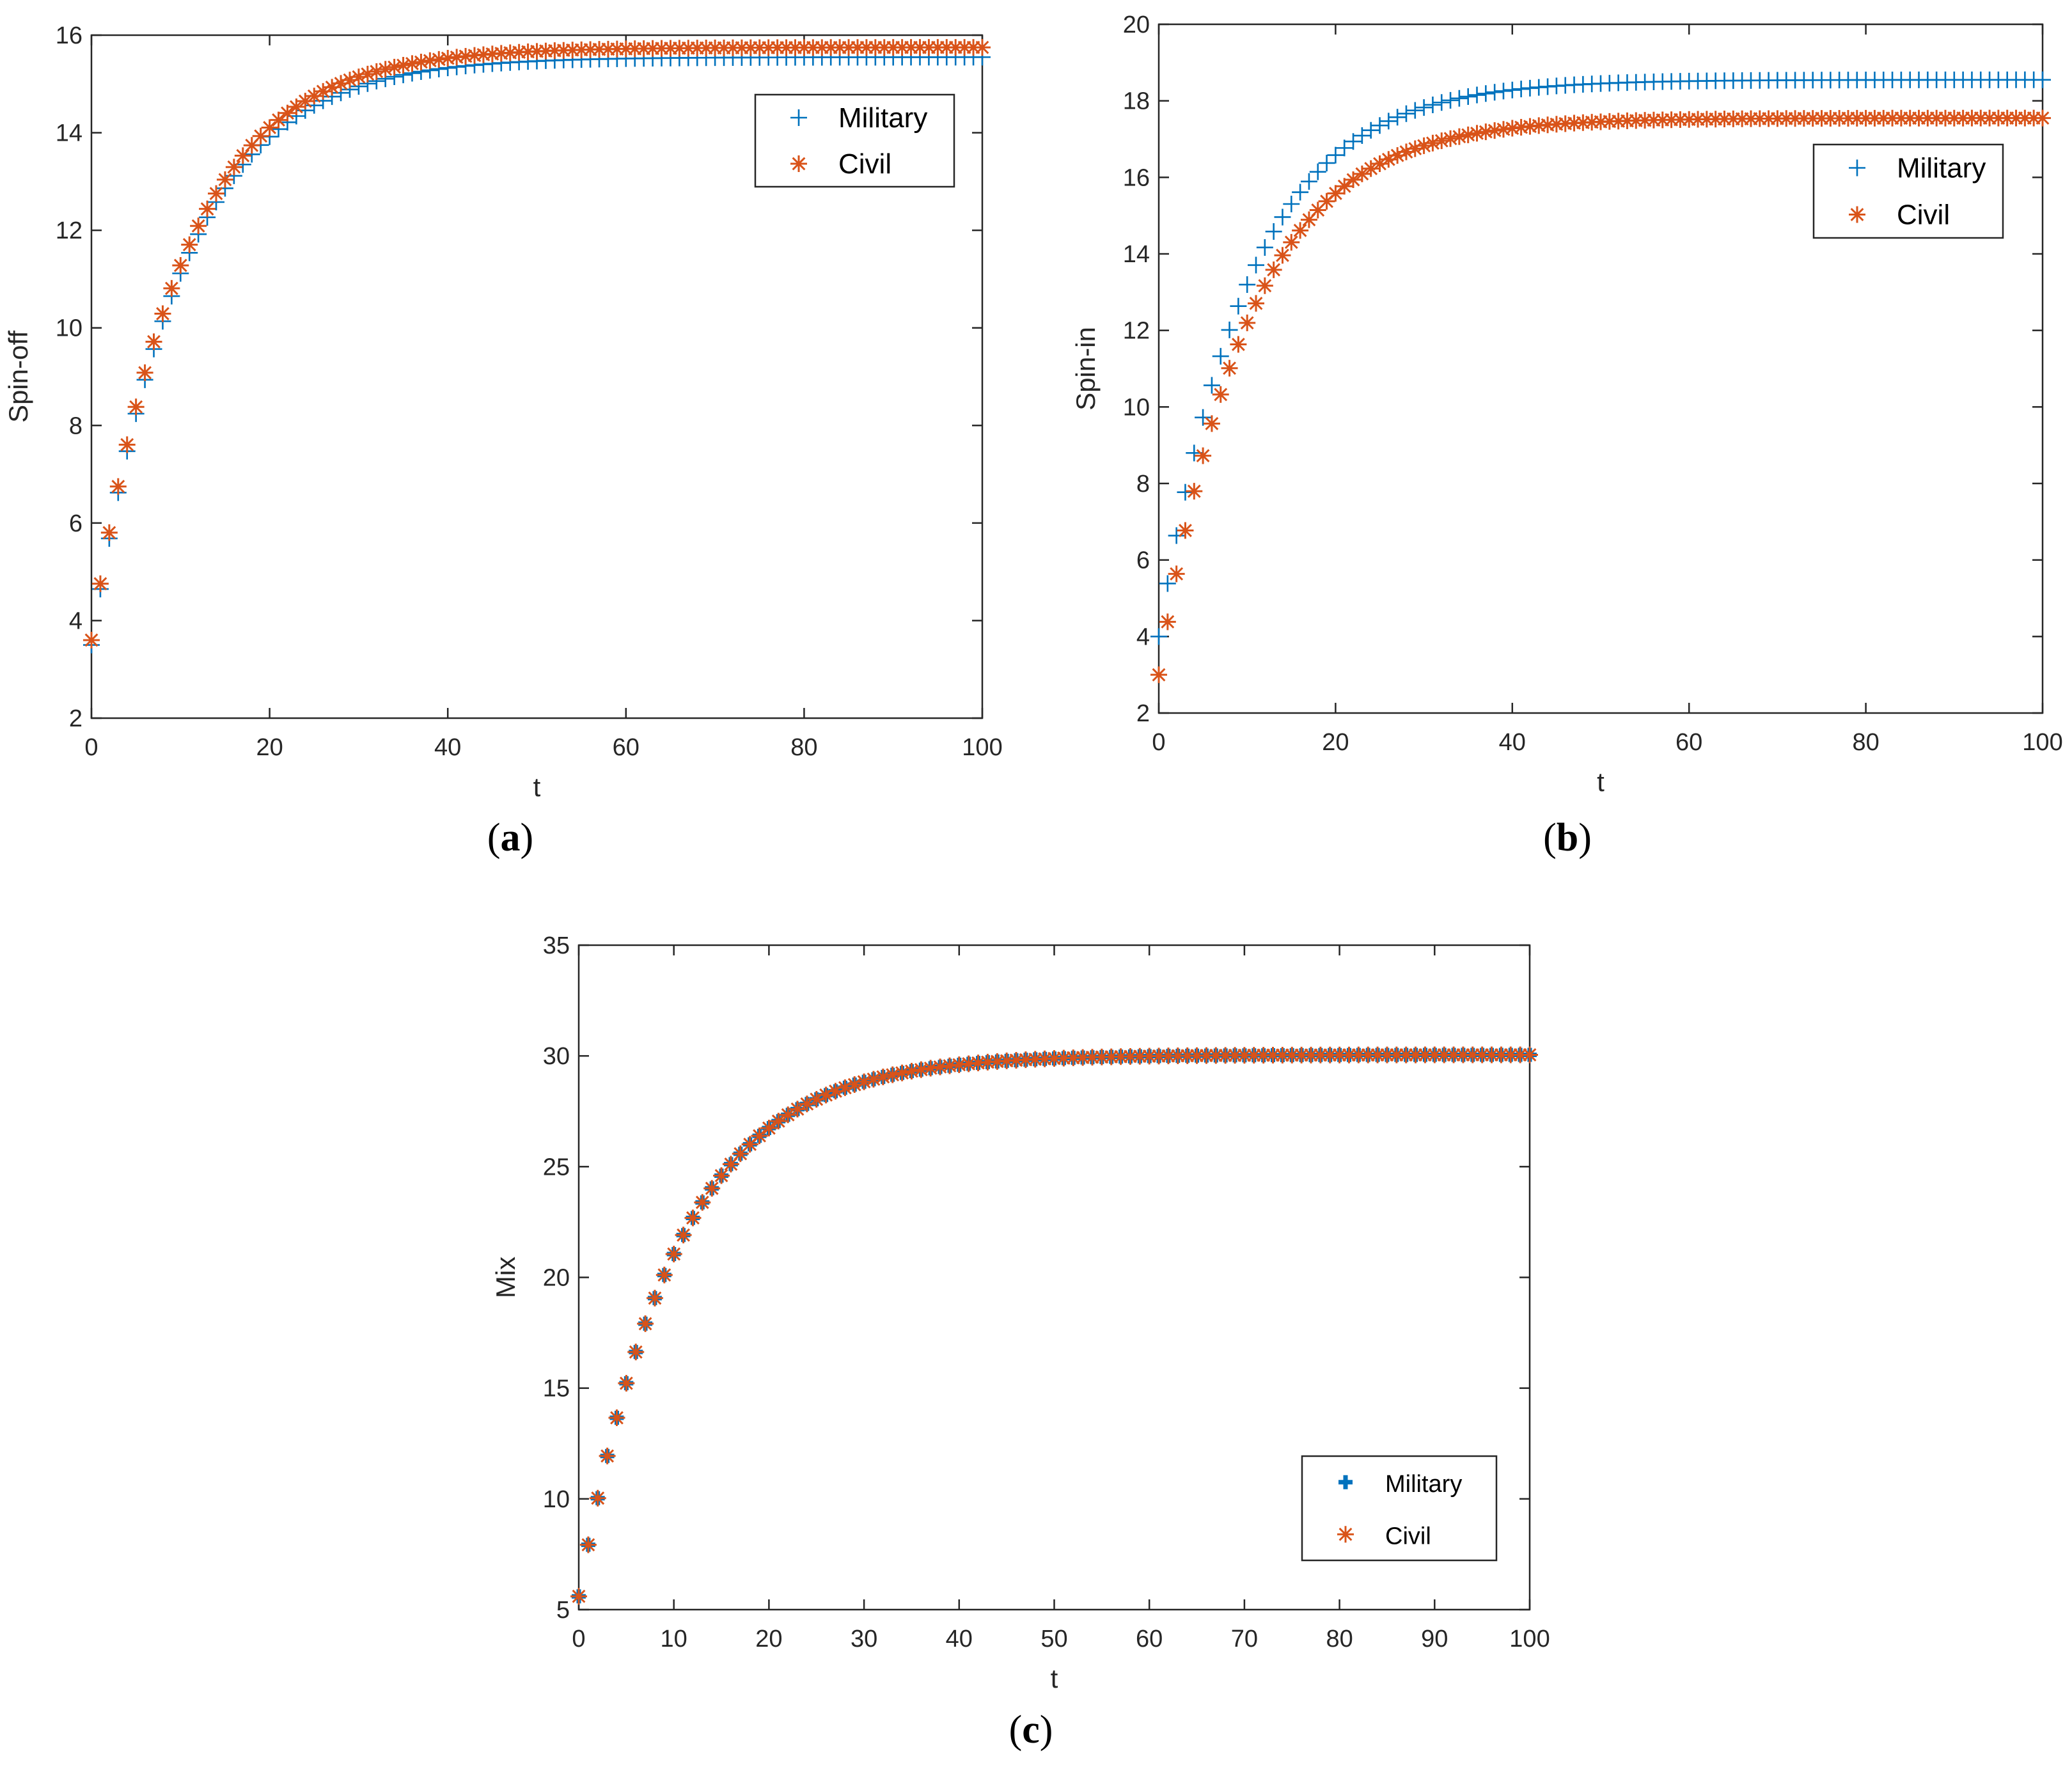  I want to click on y-tick-label: 35, so click(556, 945).